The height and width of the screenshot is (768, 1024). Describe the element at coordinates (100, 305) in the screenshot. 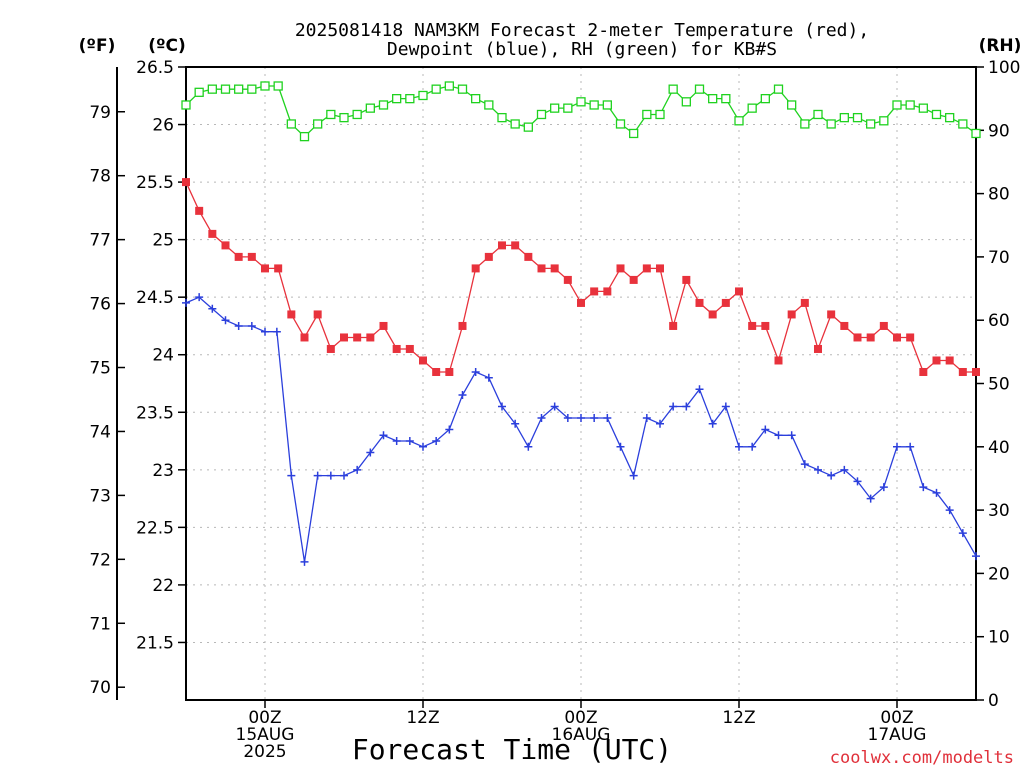

I see `fahrenheit-tick-label: 76` at that location.